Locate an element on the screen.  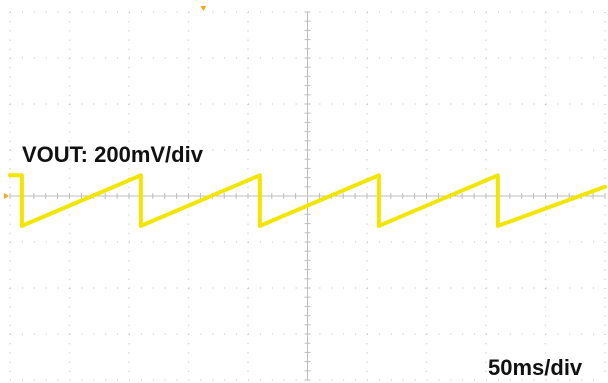
vout-trace-group is located at coordinates (307, 200).